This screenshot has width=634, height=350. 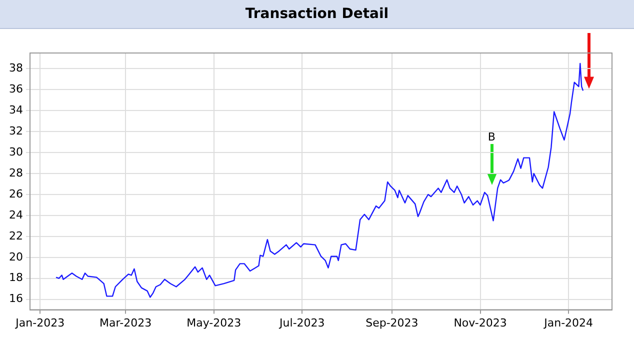 I want to click on x-tick-label: Mar-2023, so click(x=126, y=323).